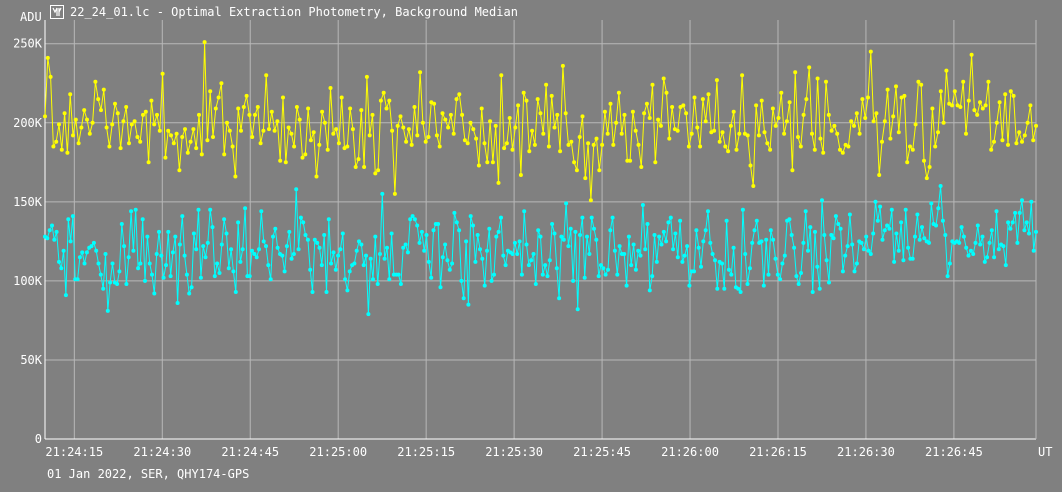  Describe the element at coordinates (57, 12) in the screenshot. I see `lightcurve-app-icon` at that location.